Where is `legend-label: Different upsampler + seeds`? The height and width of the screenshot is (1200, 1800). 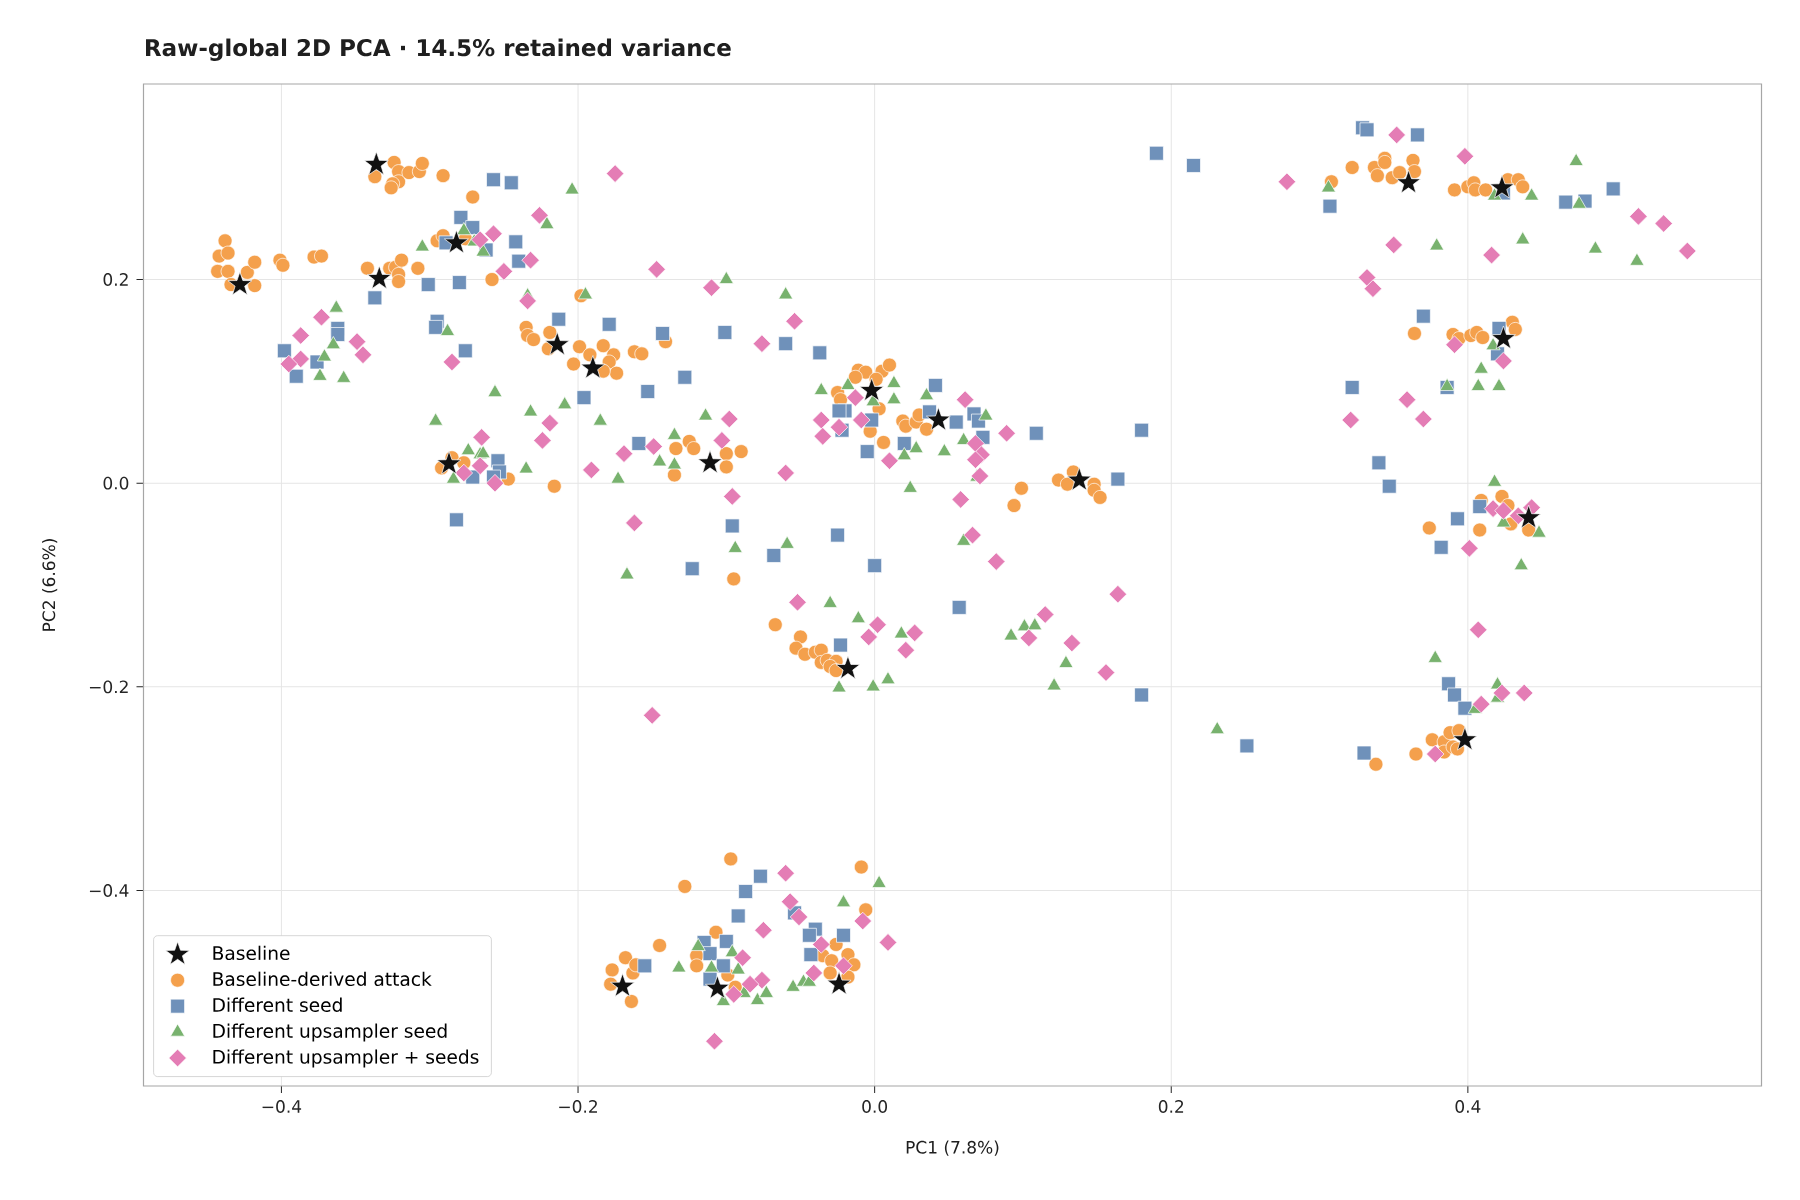
legend-label: Different upsampler + seeds is located at coordinates (346, 1058).